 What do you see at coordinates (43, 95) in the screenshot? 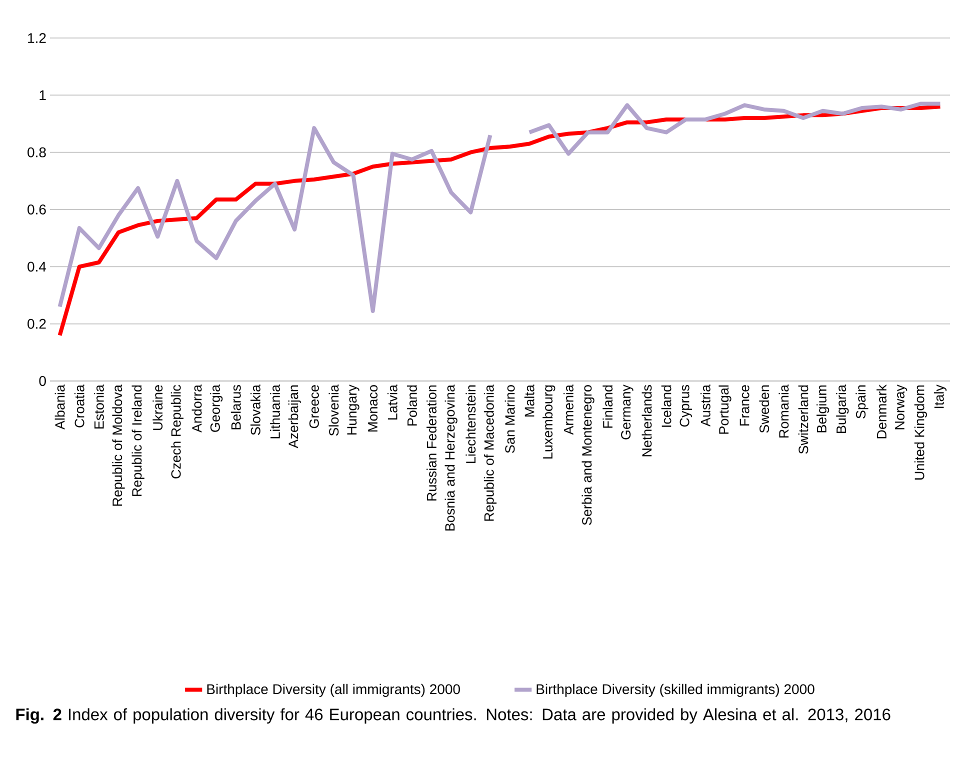
I see `y-tick-label: 1` at bounding box center [43, 95].